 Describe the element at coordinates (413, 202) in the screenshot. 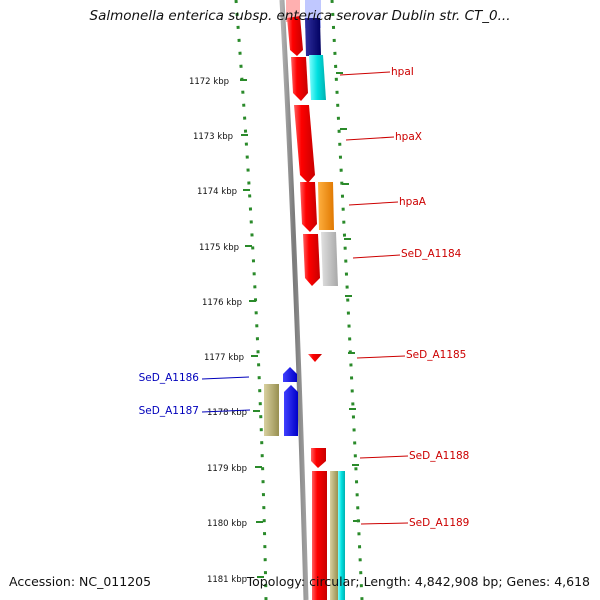

I see `gene-label-hpaA: hpaA` at that location.